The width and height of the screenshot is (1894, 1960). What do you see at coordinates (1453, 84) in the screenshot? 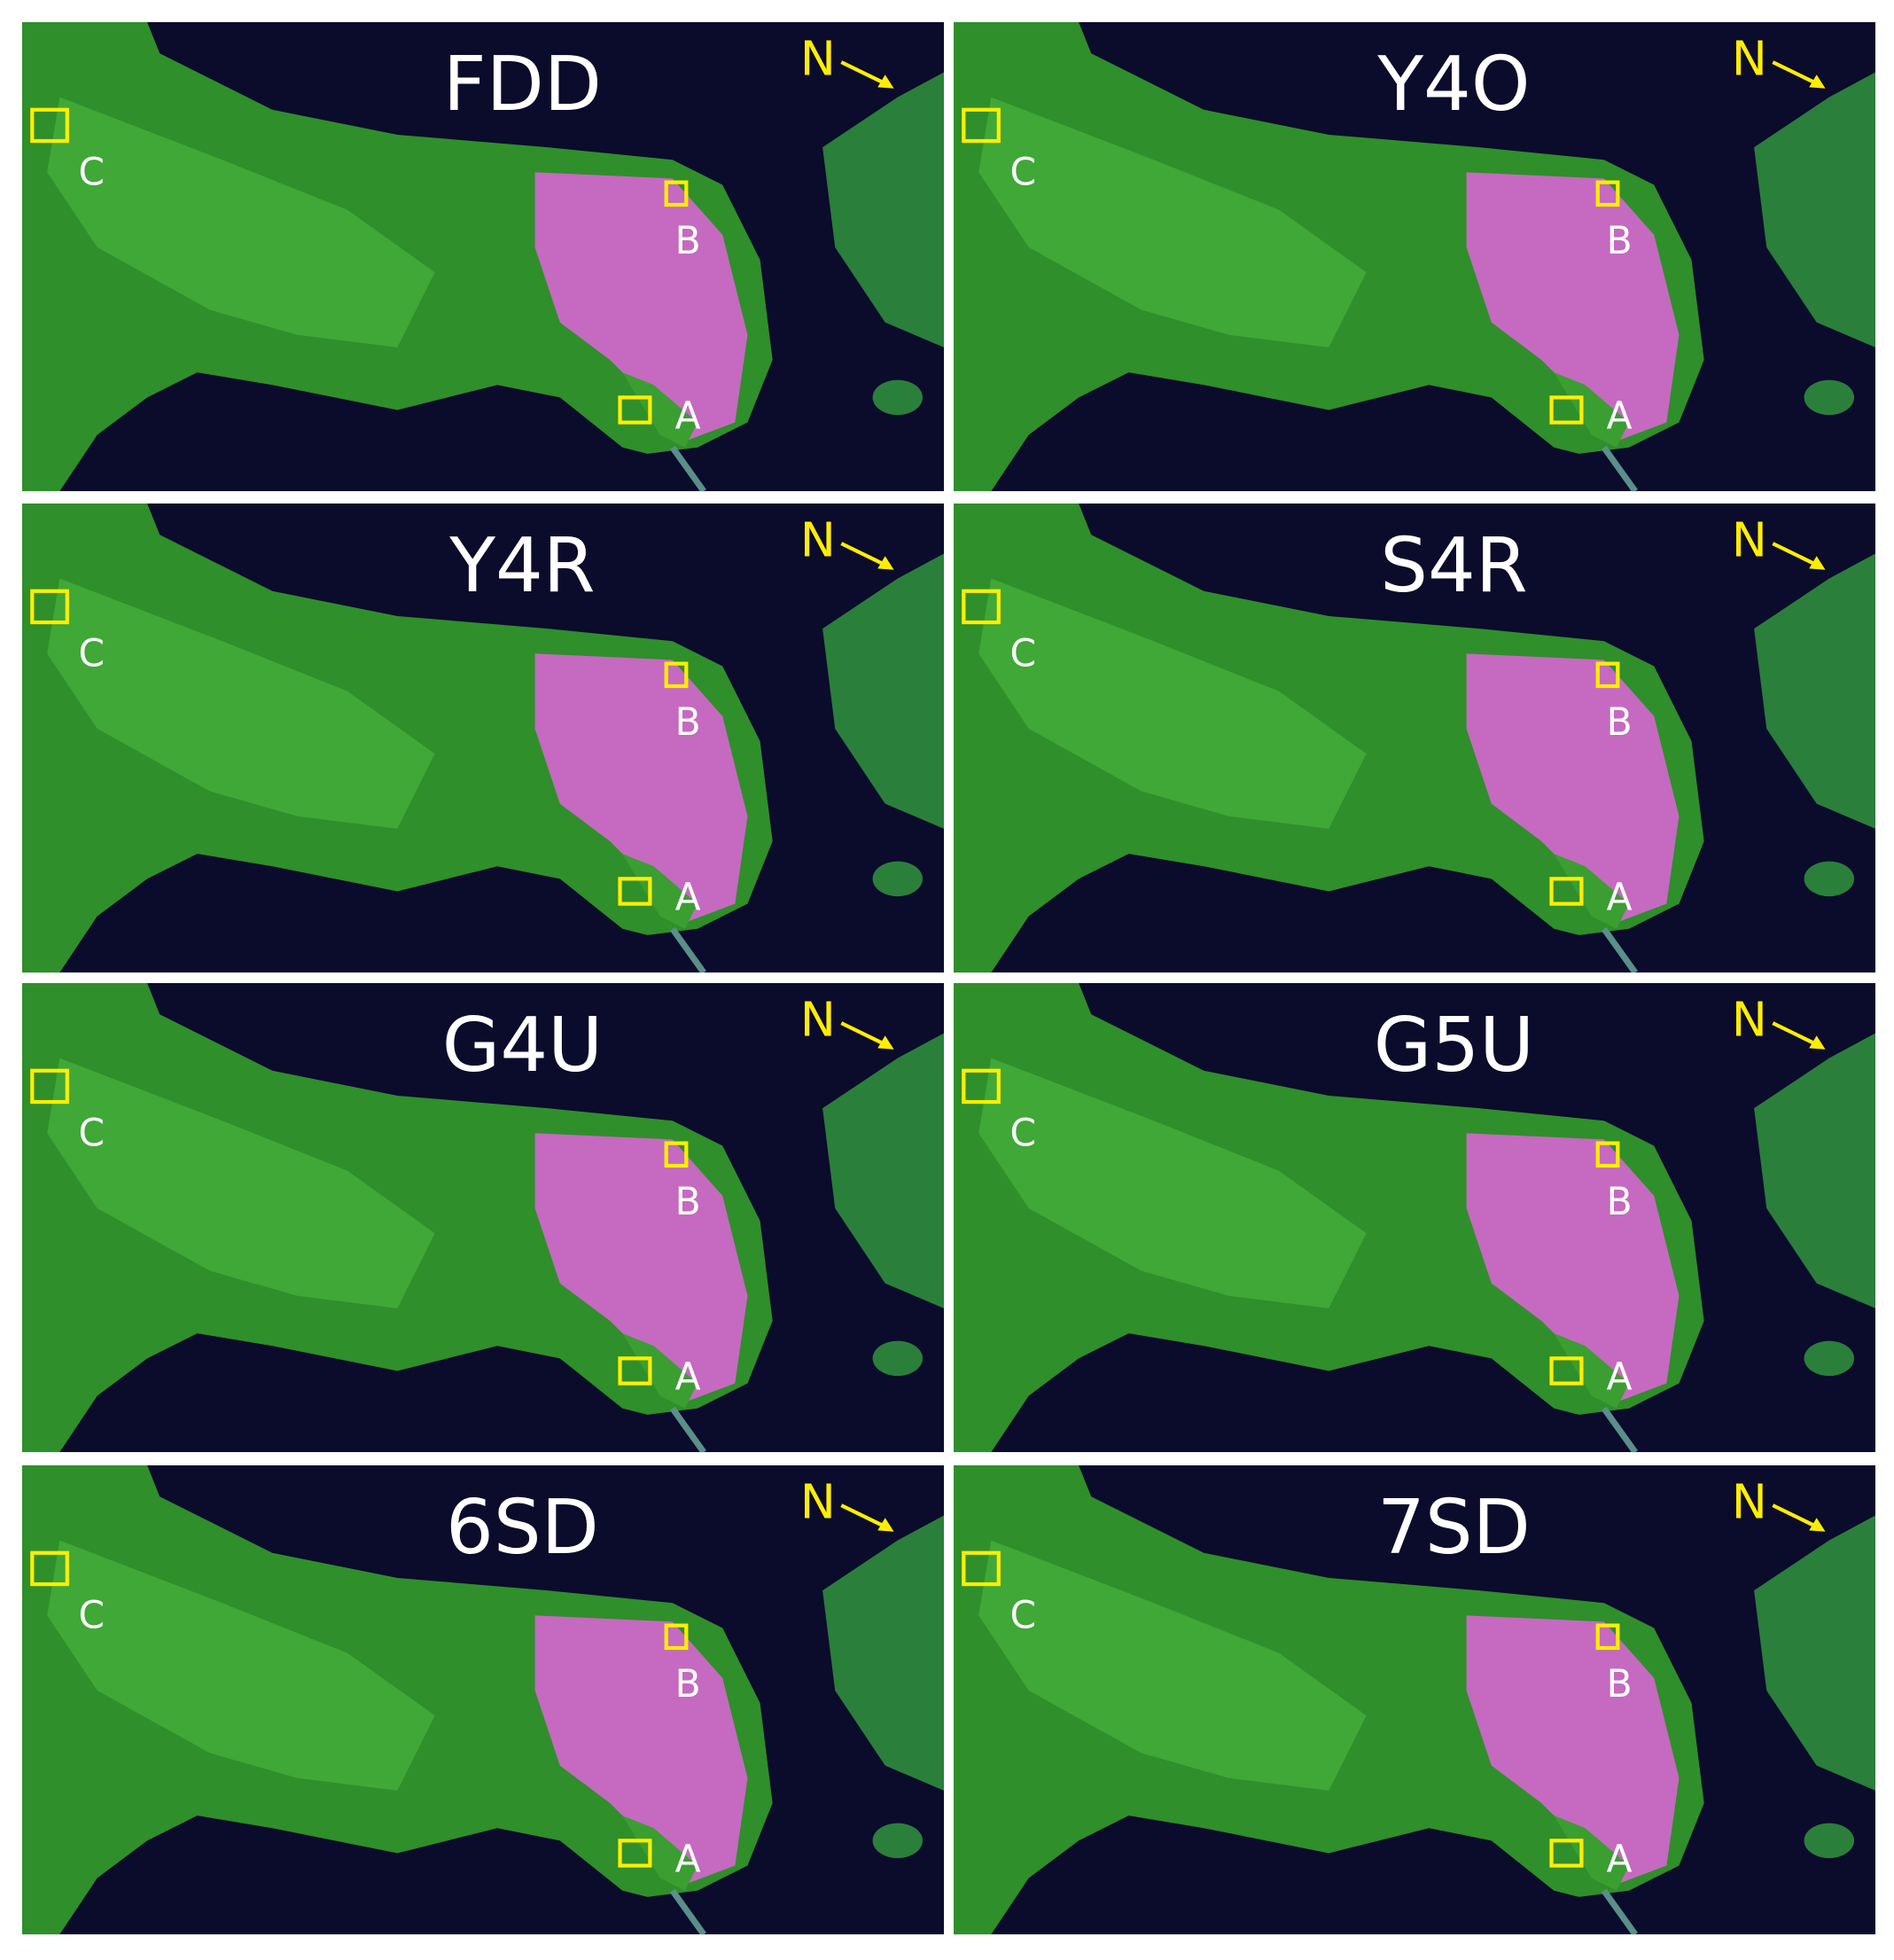
I see `panel-title: Y4O` at bounding box center [1453, 84].